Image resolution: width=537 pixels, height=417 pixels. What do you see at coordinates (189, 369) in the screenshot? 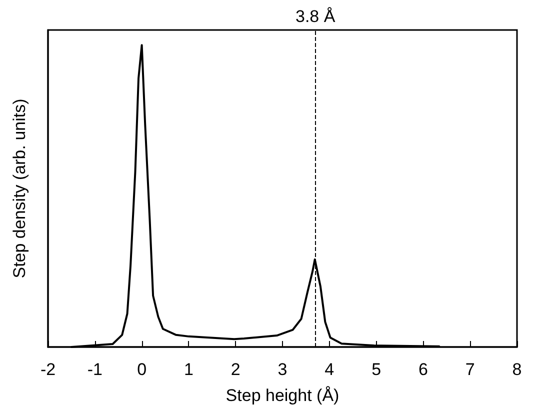
I see `x-tick-label: 1` at bounding box center [189, 369].